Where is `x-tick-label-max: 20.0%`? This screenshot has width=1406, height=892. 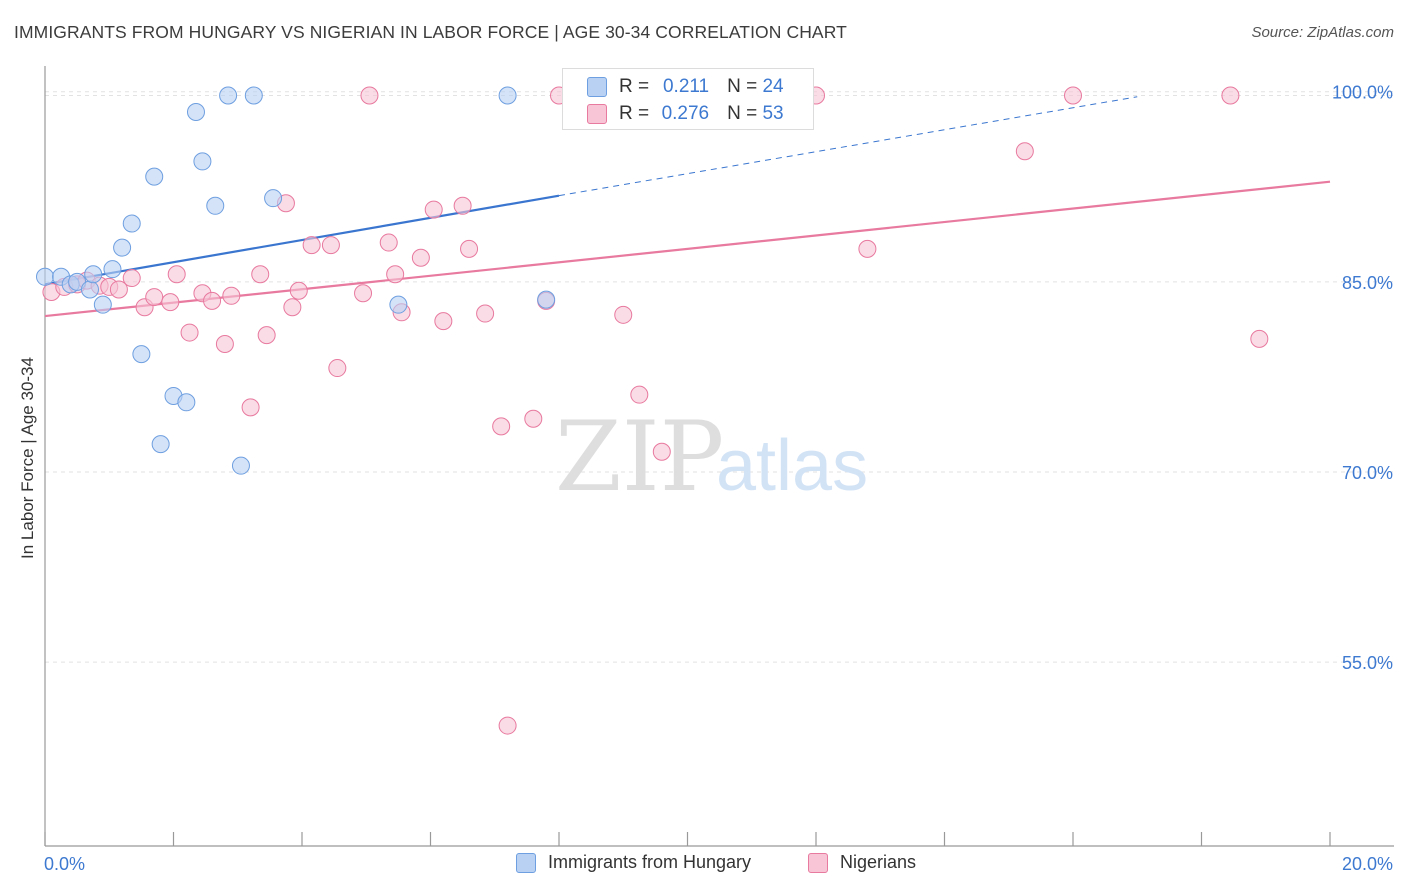 x-tick-label-max: 20.0% is located at coordinates (1367, 864).